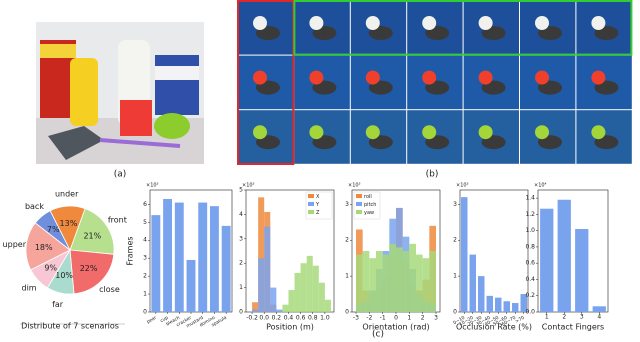 This screenshot has height=342, width=640. Describe the element at coordinates (530, 230) in the screenshot. I see `y-tick-label: 1.0` at that location.